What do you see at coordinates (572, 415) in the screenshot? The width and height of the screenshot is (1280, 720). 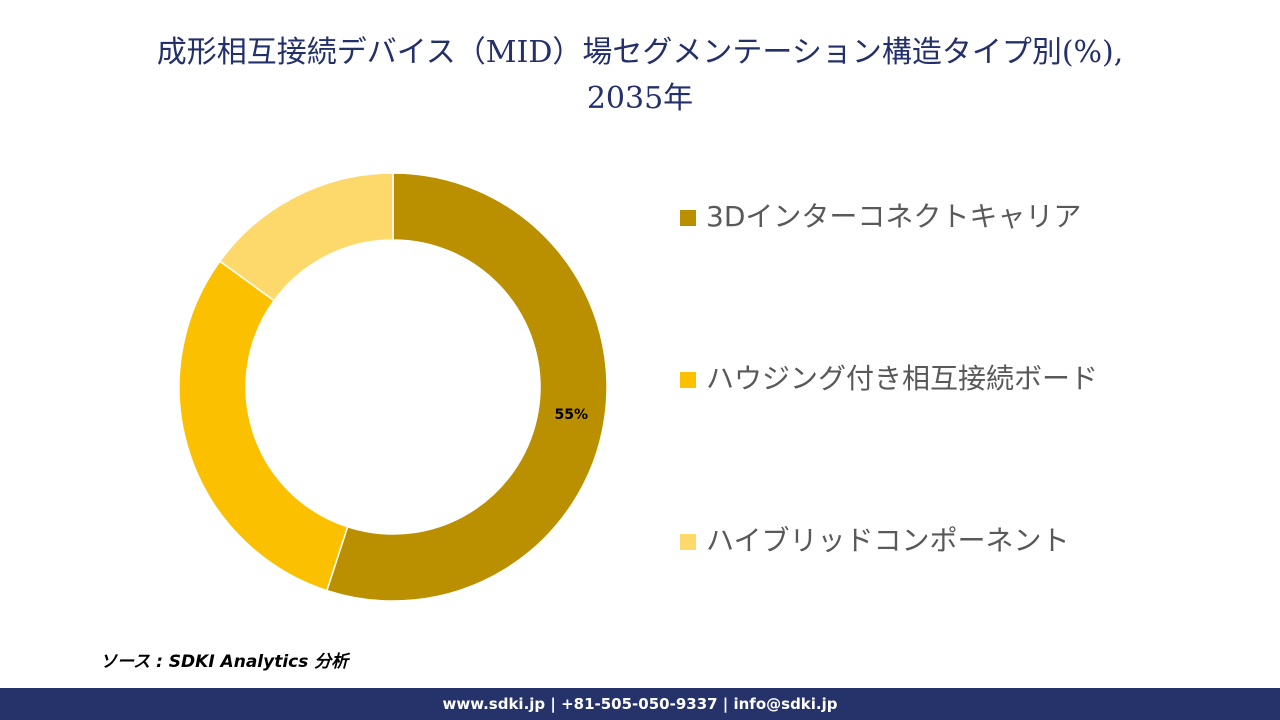 I see `data-label: 55%` at bounding box center [572, 415].